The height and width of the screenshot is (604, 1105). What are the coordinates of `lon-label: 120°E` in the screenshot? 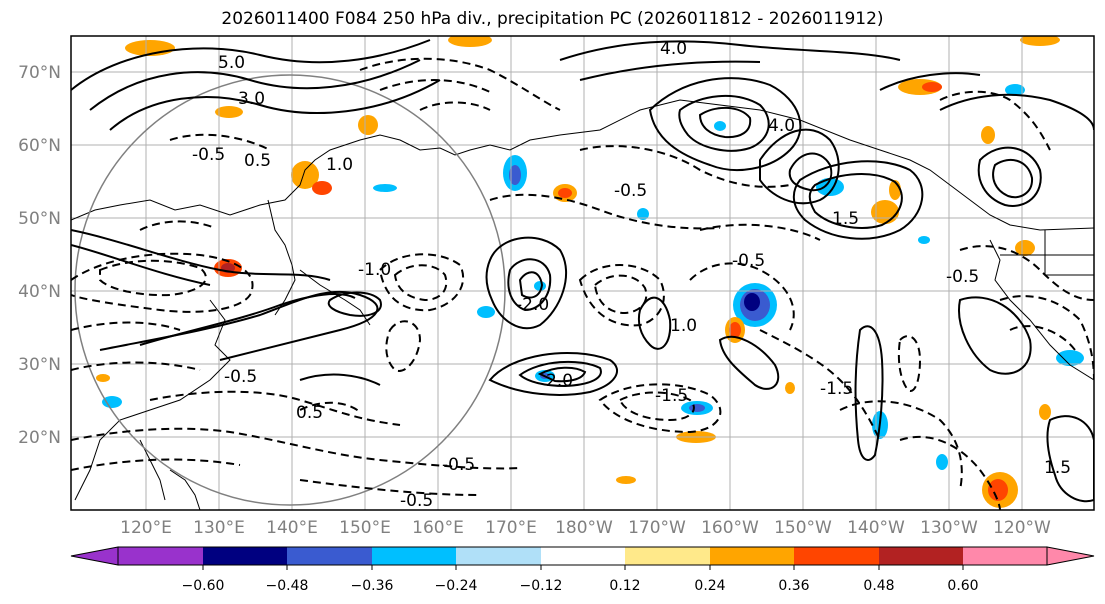 It's located at (146, 528).